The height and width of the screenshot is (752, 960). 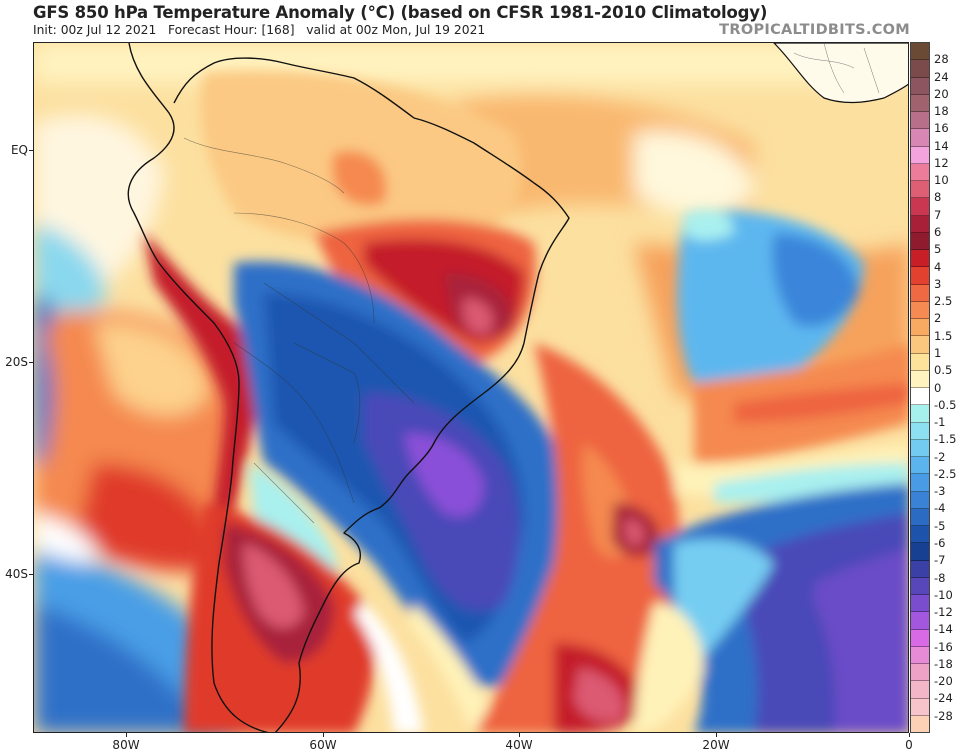 What do you see at coordinates (940, 542) in the screenshot?
I see `colorbar-label: -6` at bounding box center [940, 542].